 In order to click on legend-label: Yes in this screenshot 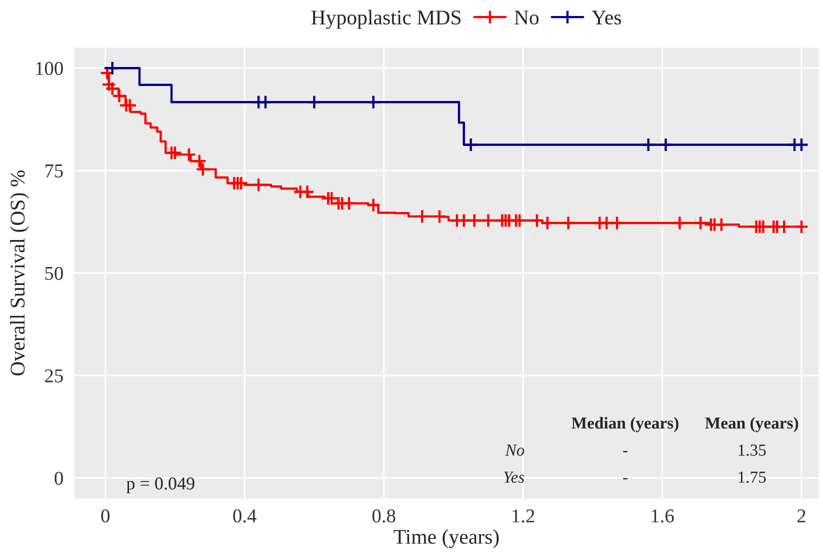, I will do `click(607, 17)`.